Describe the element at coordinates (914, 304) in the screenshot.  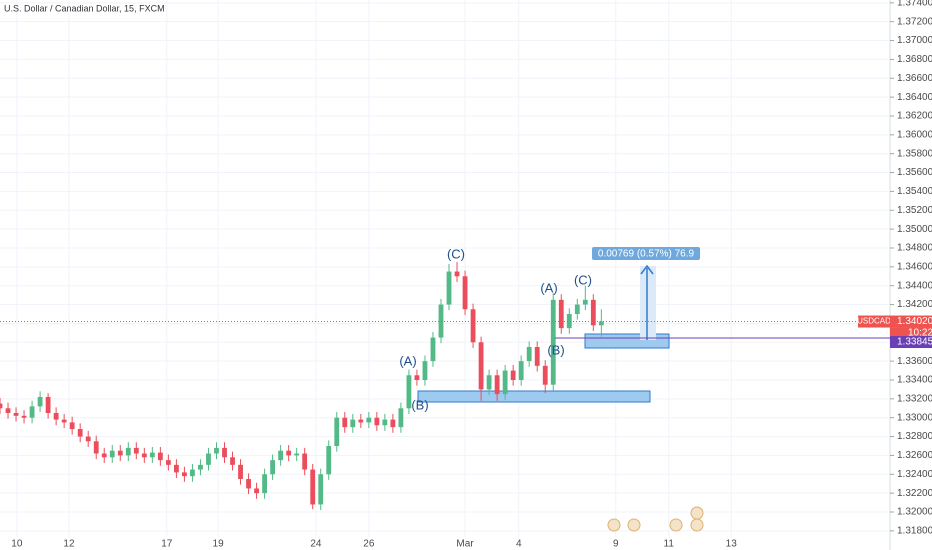
I see `y-tick-label: 1.34200` at that location.